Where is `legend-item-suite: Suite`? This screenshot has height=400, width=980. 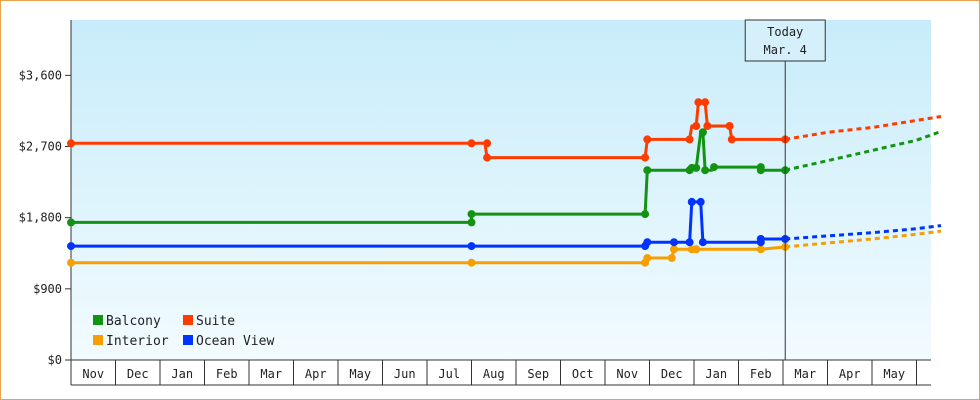
legend-item-suite: Suite is located at coordinates (209, 321).